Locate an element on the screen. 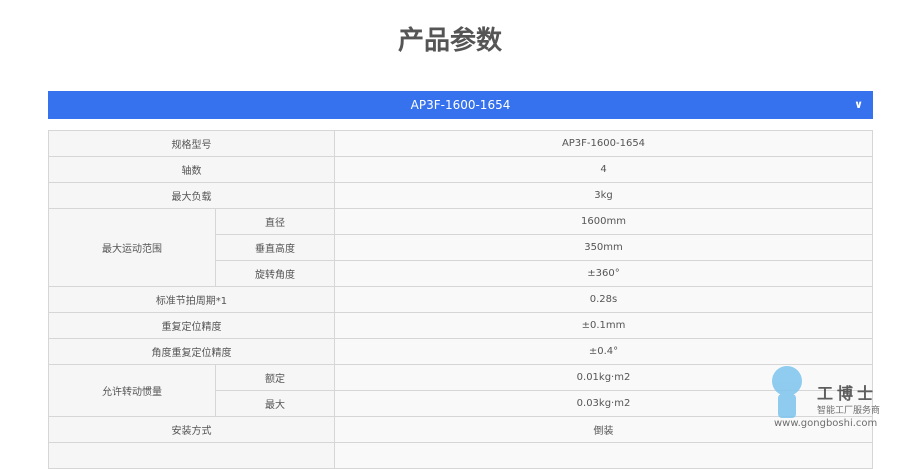 The image size is (900, 469). table-row: 重复定位精度 ±0.1mm is located at coordinates (460, 325).